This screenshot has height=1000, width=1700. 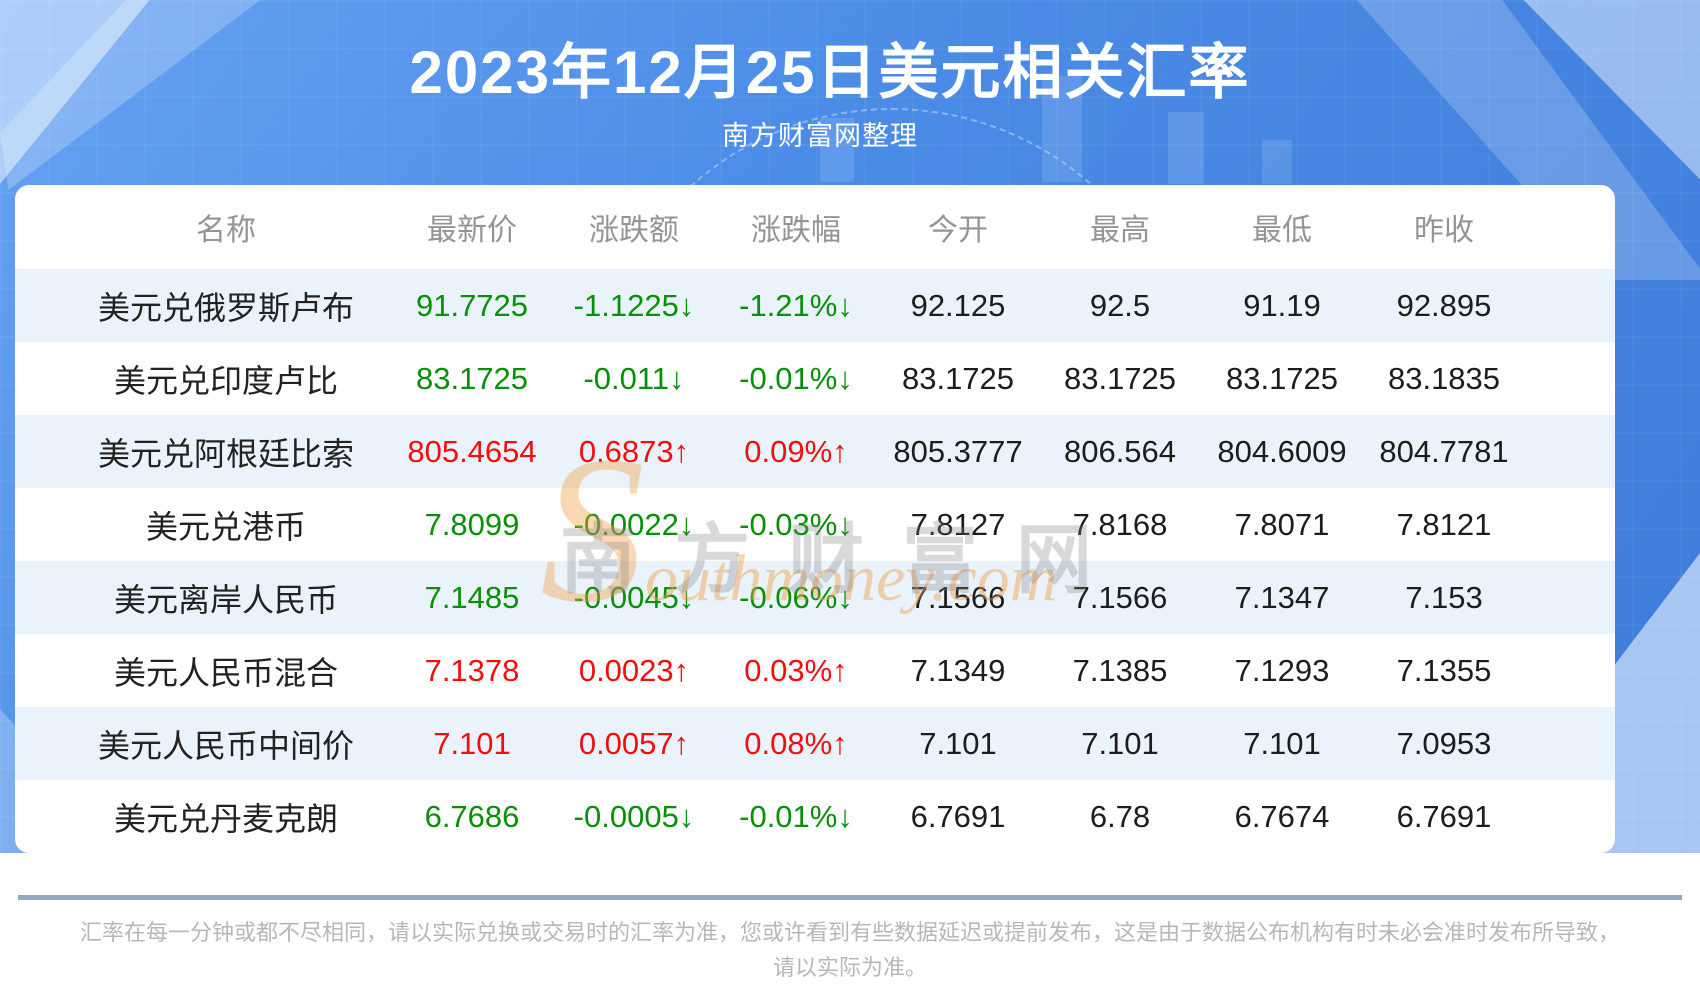 I want to click on cell-low: 7.8071, so click(x=1282, y=524).